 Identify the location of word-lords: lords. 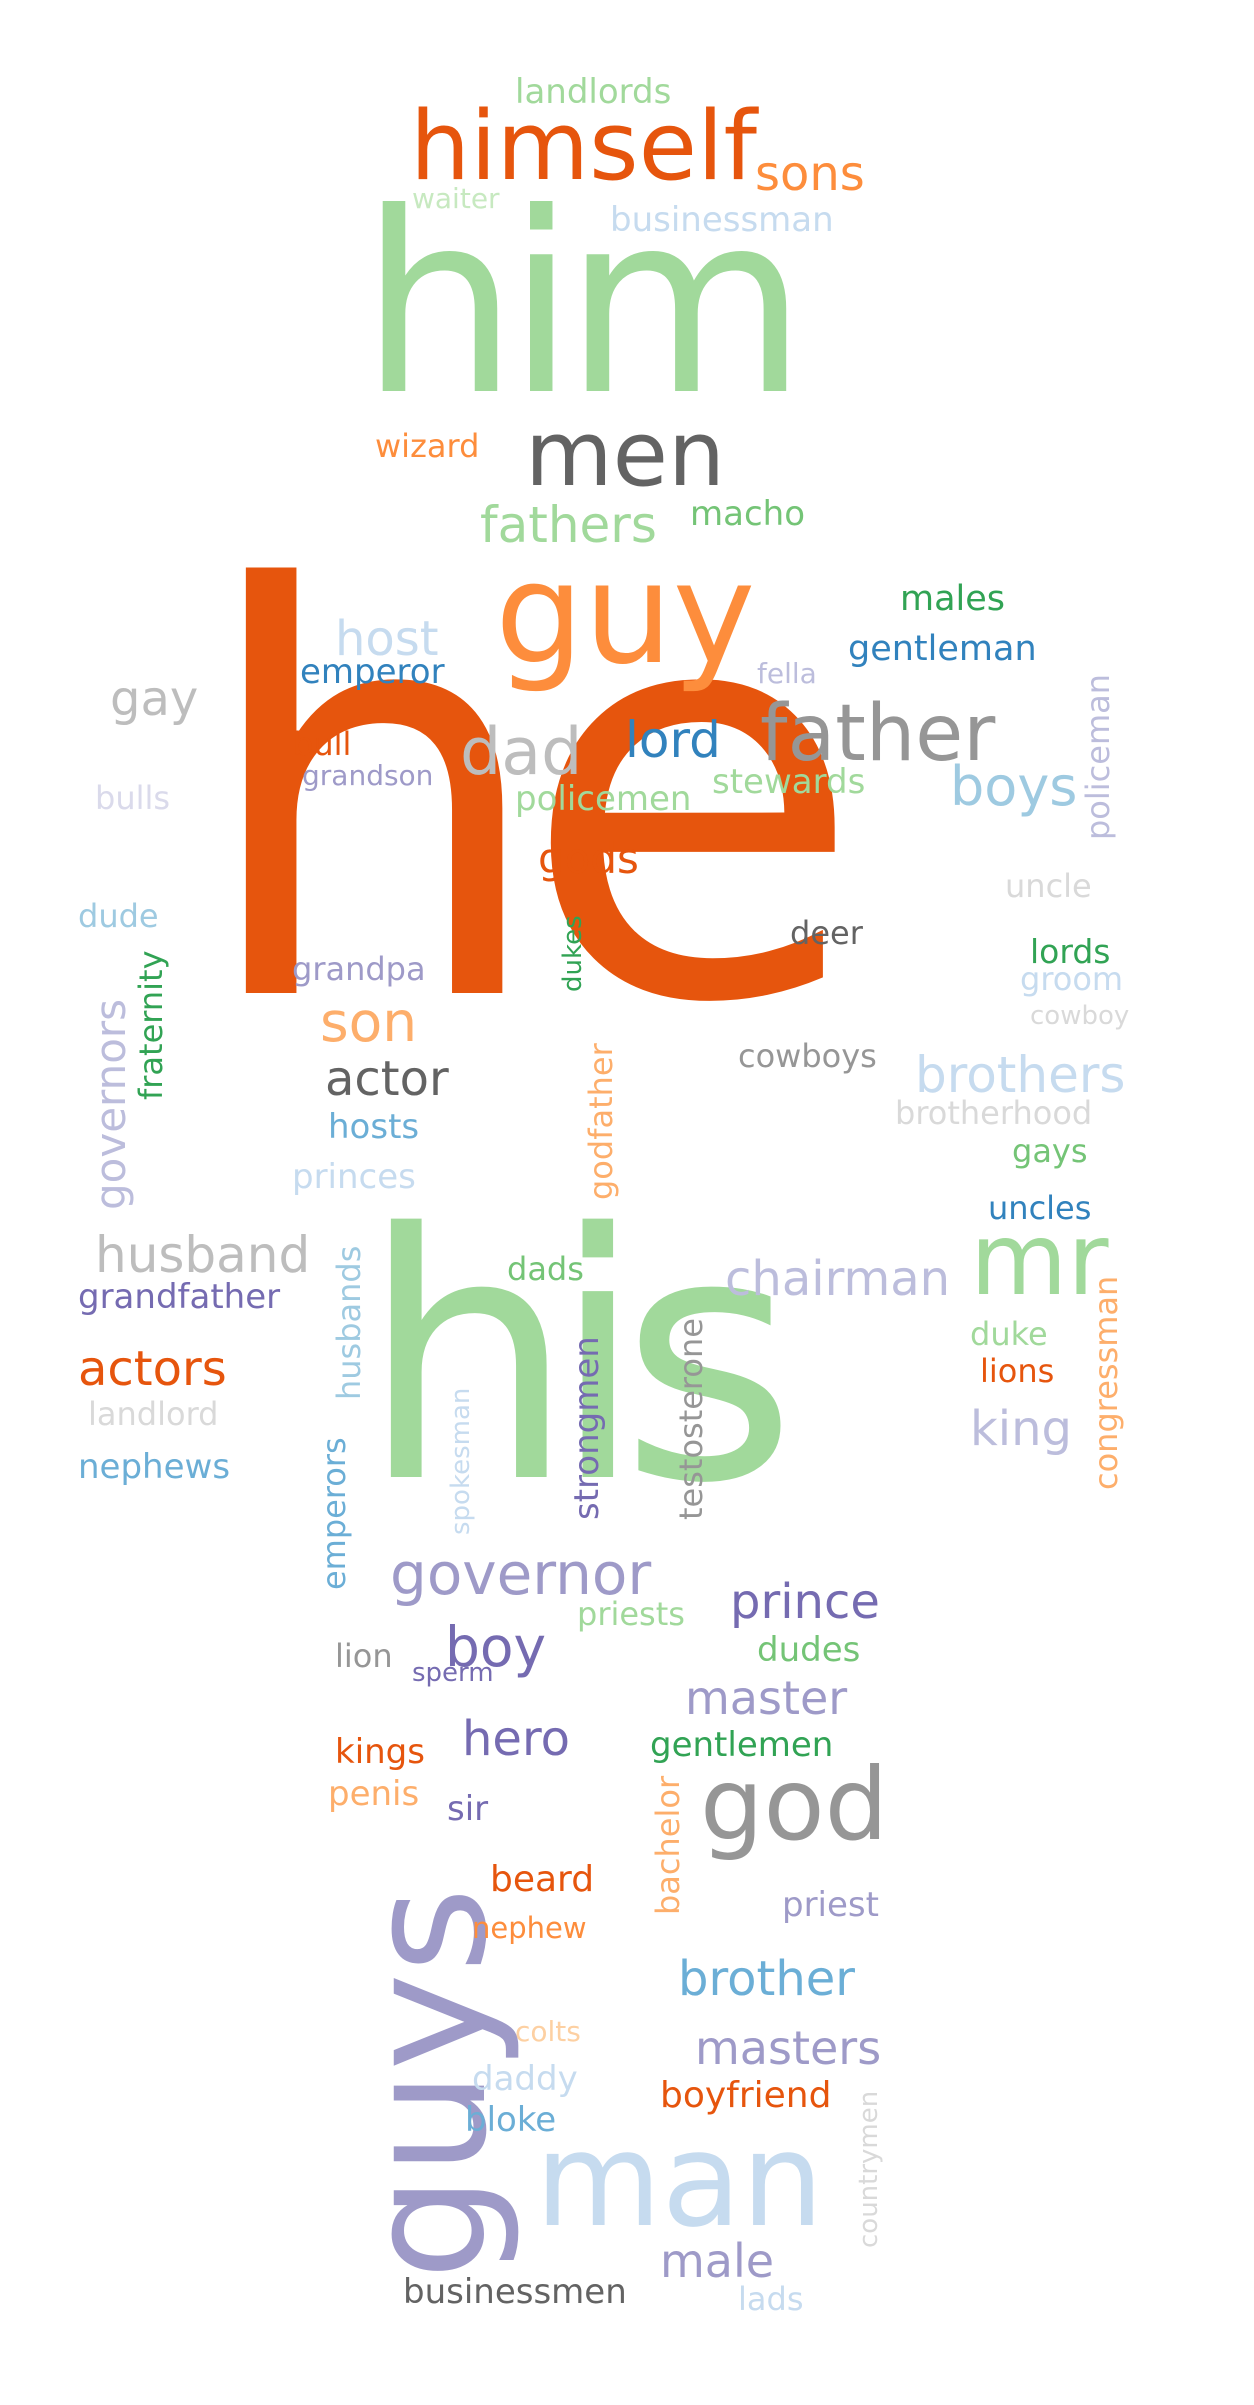
(1070, 951).